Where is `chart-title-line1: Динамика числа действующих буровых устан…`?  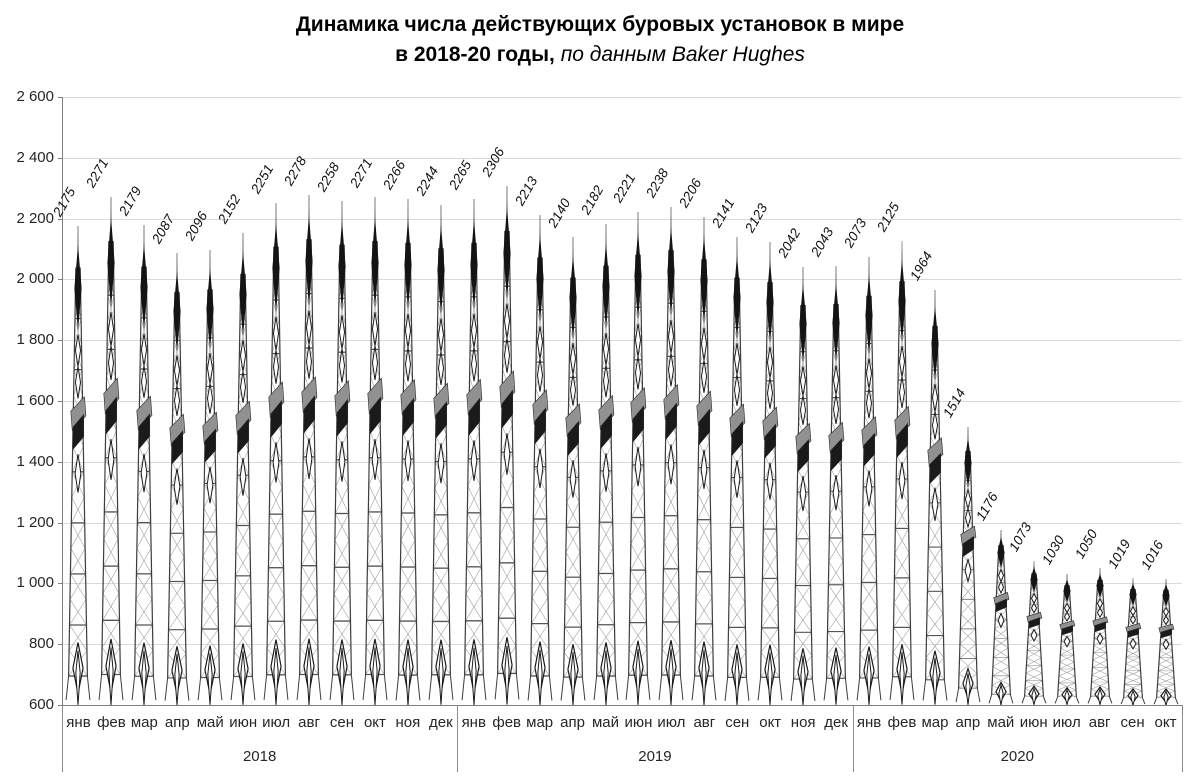 chart-title-line1: Динамика числа действующих буровых устан… is located at coordinates (600, 24).